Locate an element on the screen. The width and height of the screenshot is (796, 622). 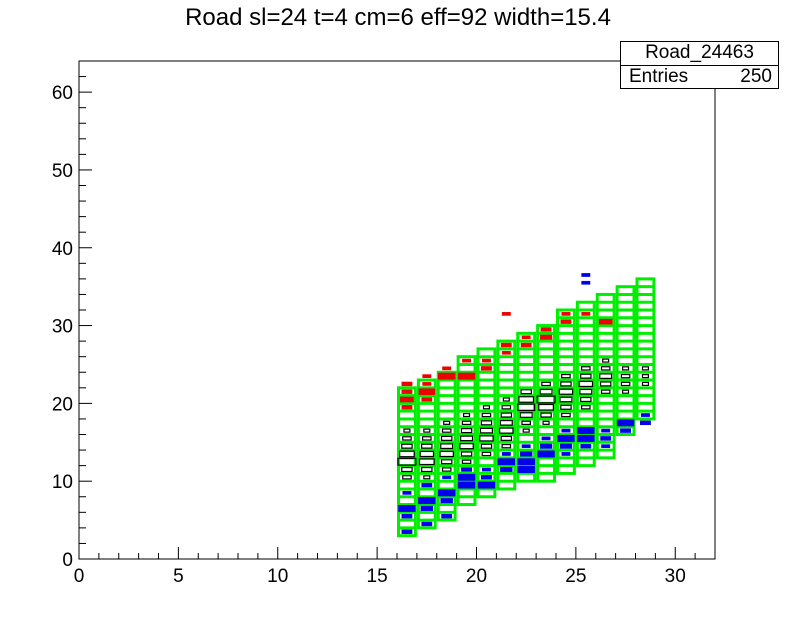
stats-entries-label: Entries is located at coordinates (659, 76).